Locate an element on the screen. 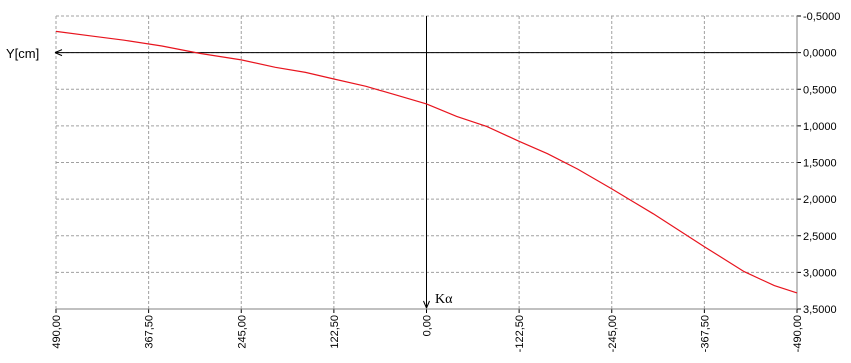 This screenshot has height=363, width=851. y-axis-label: Y[cm] is located at coordinates (22, 53).